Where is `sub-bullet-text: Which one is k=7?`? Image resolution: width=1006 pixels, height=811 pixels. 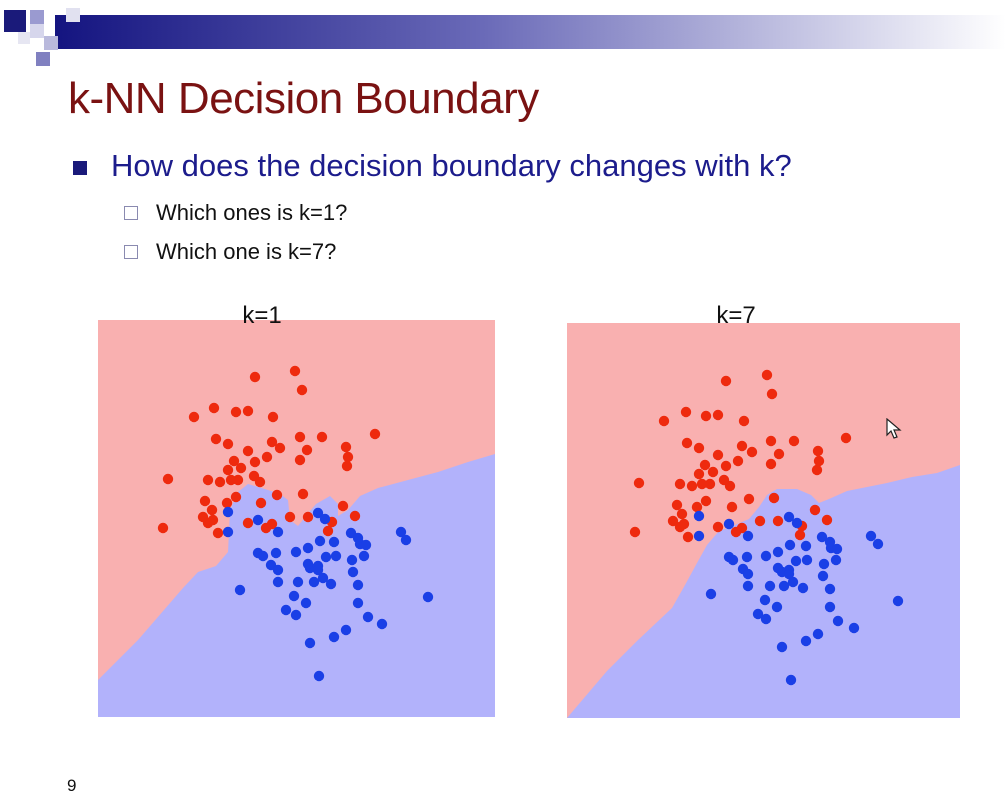
sub-bullet-text: Which one is k=7? is located at coordinates (246, 251).